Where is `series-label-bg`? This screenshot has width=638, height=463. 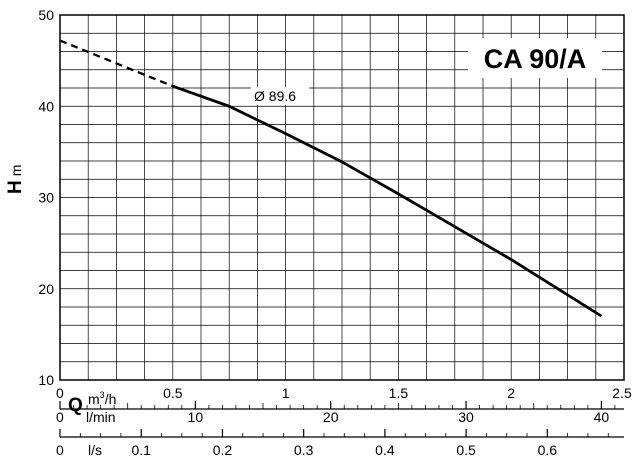
series-label-bg is located at coordinates (280, 95).